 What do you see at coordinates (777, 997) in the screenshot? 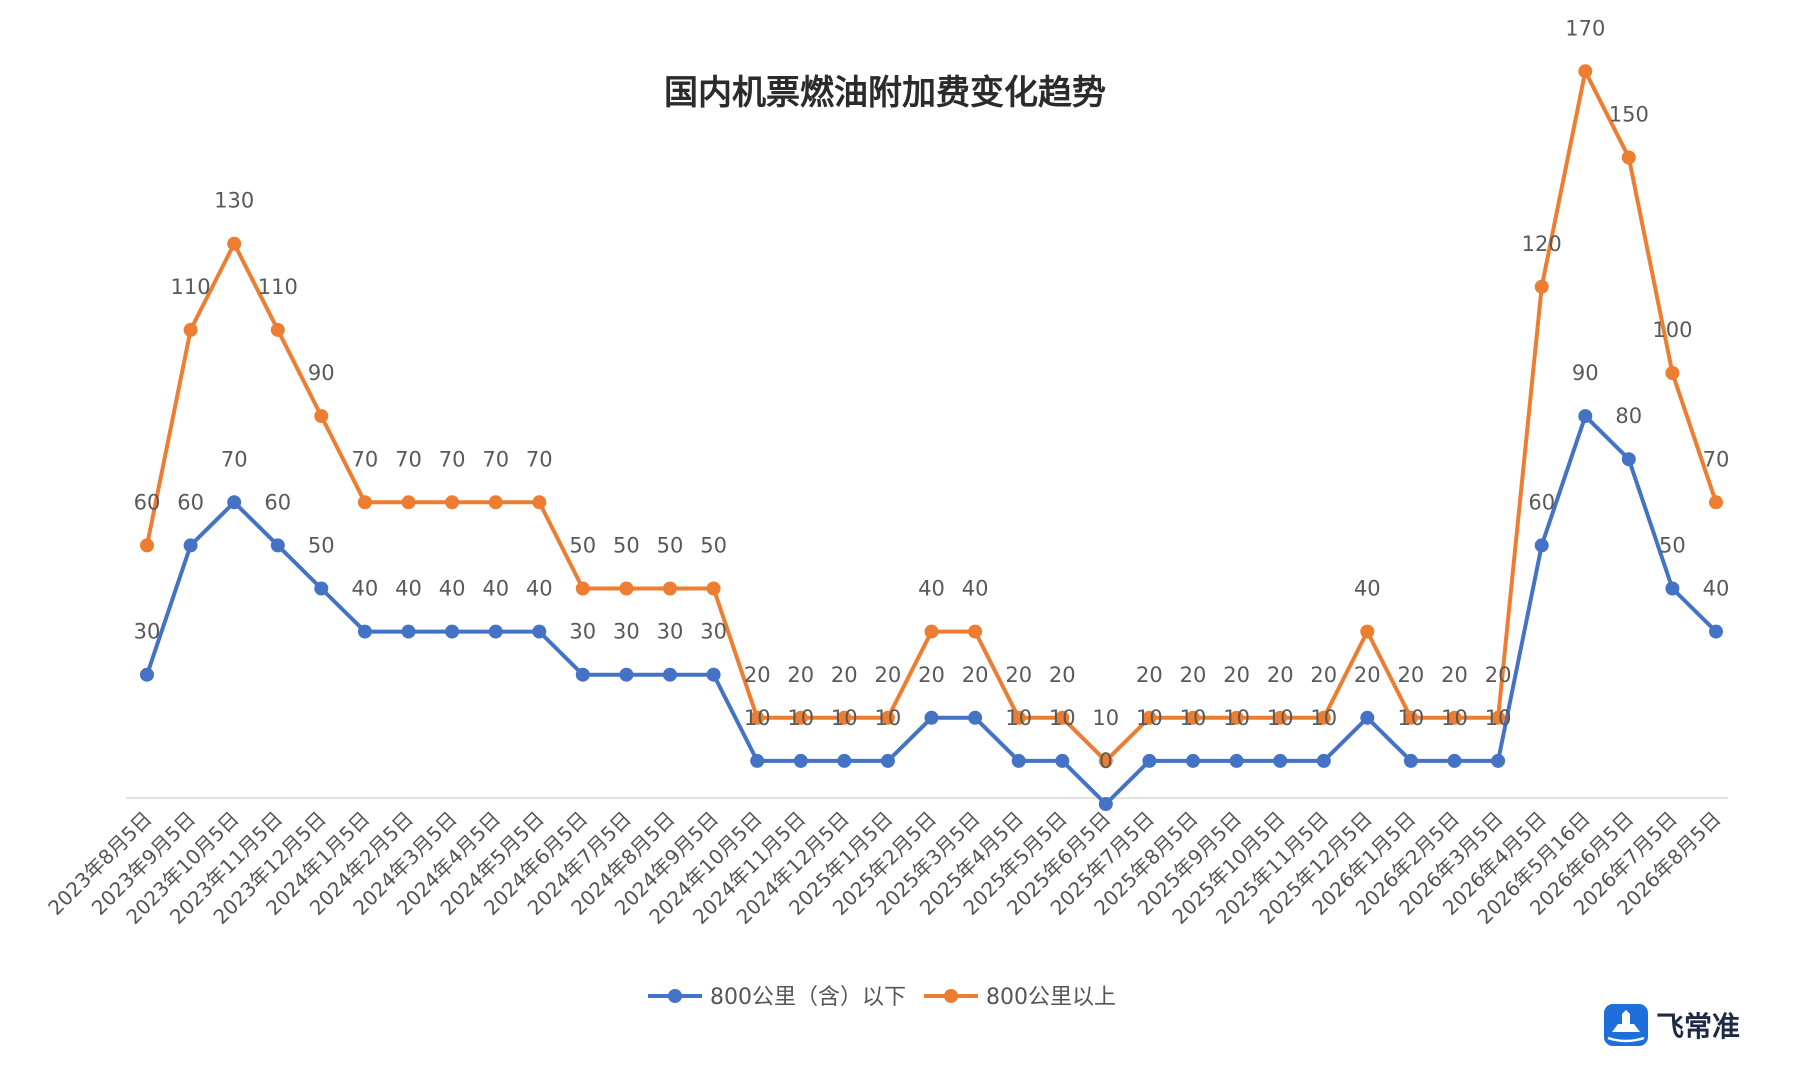
I see `legend-item-under-800km: 800公里（含）以下` at bounding box center [777, 997].